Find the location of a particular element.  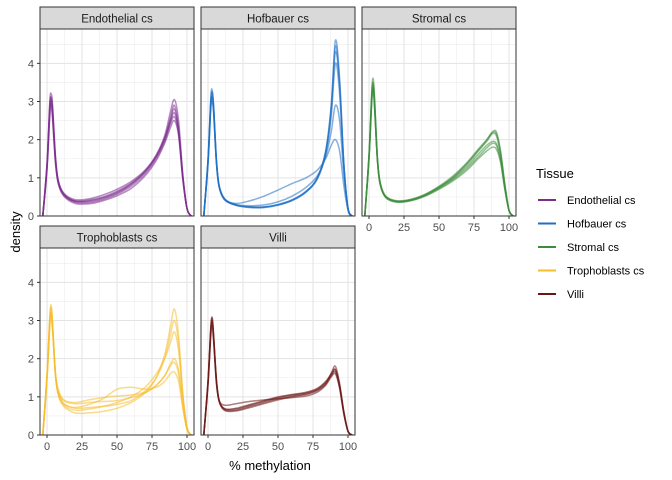

facet-strip-label: Stromal cs is located at coordinates (439, 20).